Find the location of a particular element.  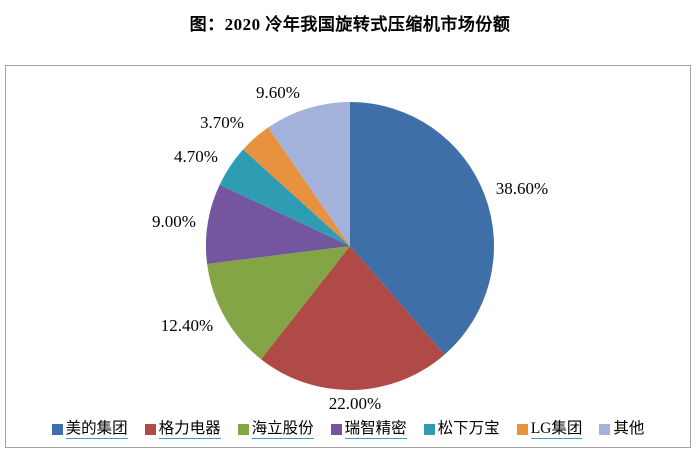

legend-label-panasonic-wanbao: 松下万宝 is located at coordinates (468, 429).